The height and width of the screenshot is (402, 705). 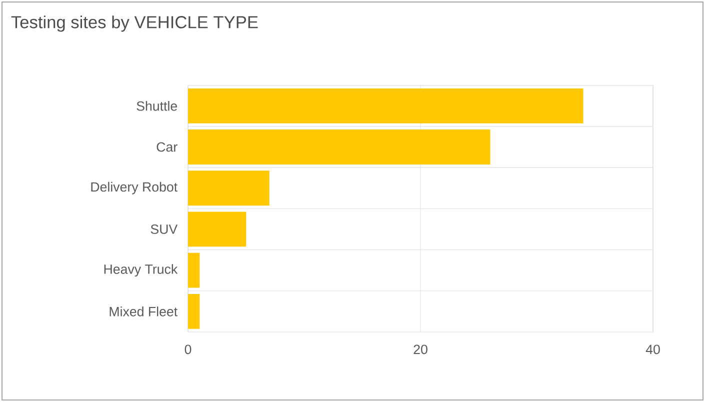 What do you see at coordinates (157, 105) in the screenshot?
I see `y-tick-label: Shuttle` at bounding box center [157, 105].